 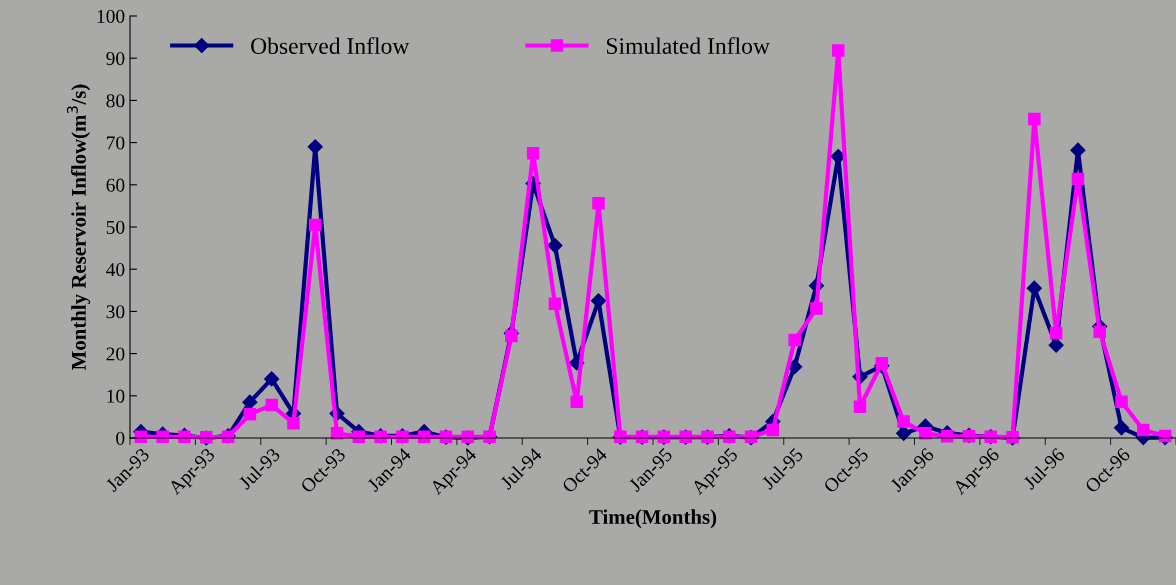 I want to click on y-tick-label: 30, so click(x=115, y=312).